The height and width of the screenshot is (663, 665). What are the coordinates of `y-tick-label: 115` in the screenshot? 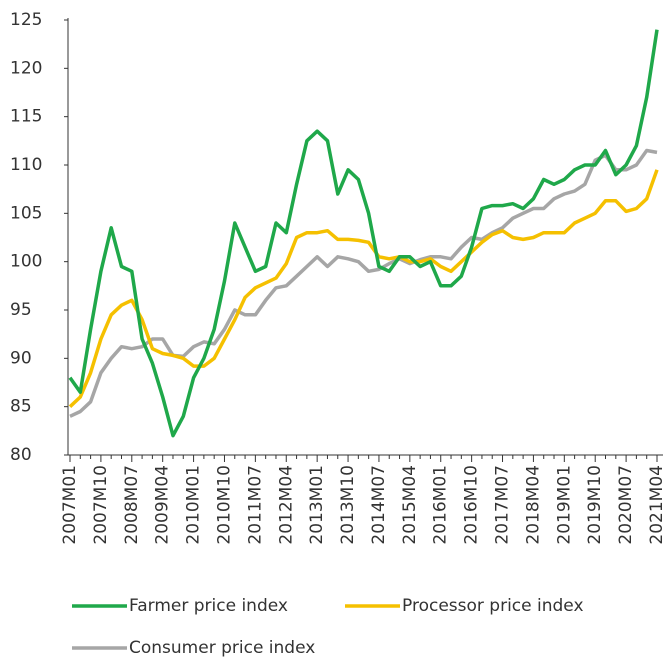 It's located at (26, 117).